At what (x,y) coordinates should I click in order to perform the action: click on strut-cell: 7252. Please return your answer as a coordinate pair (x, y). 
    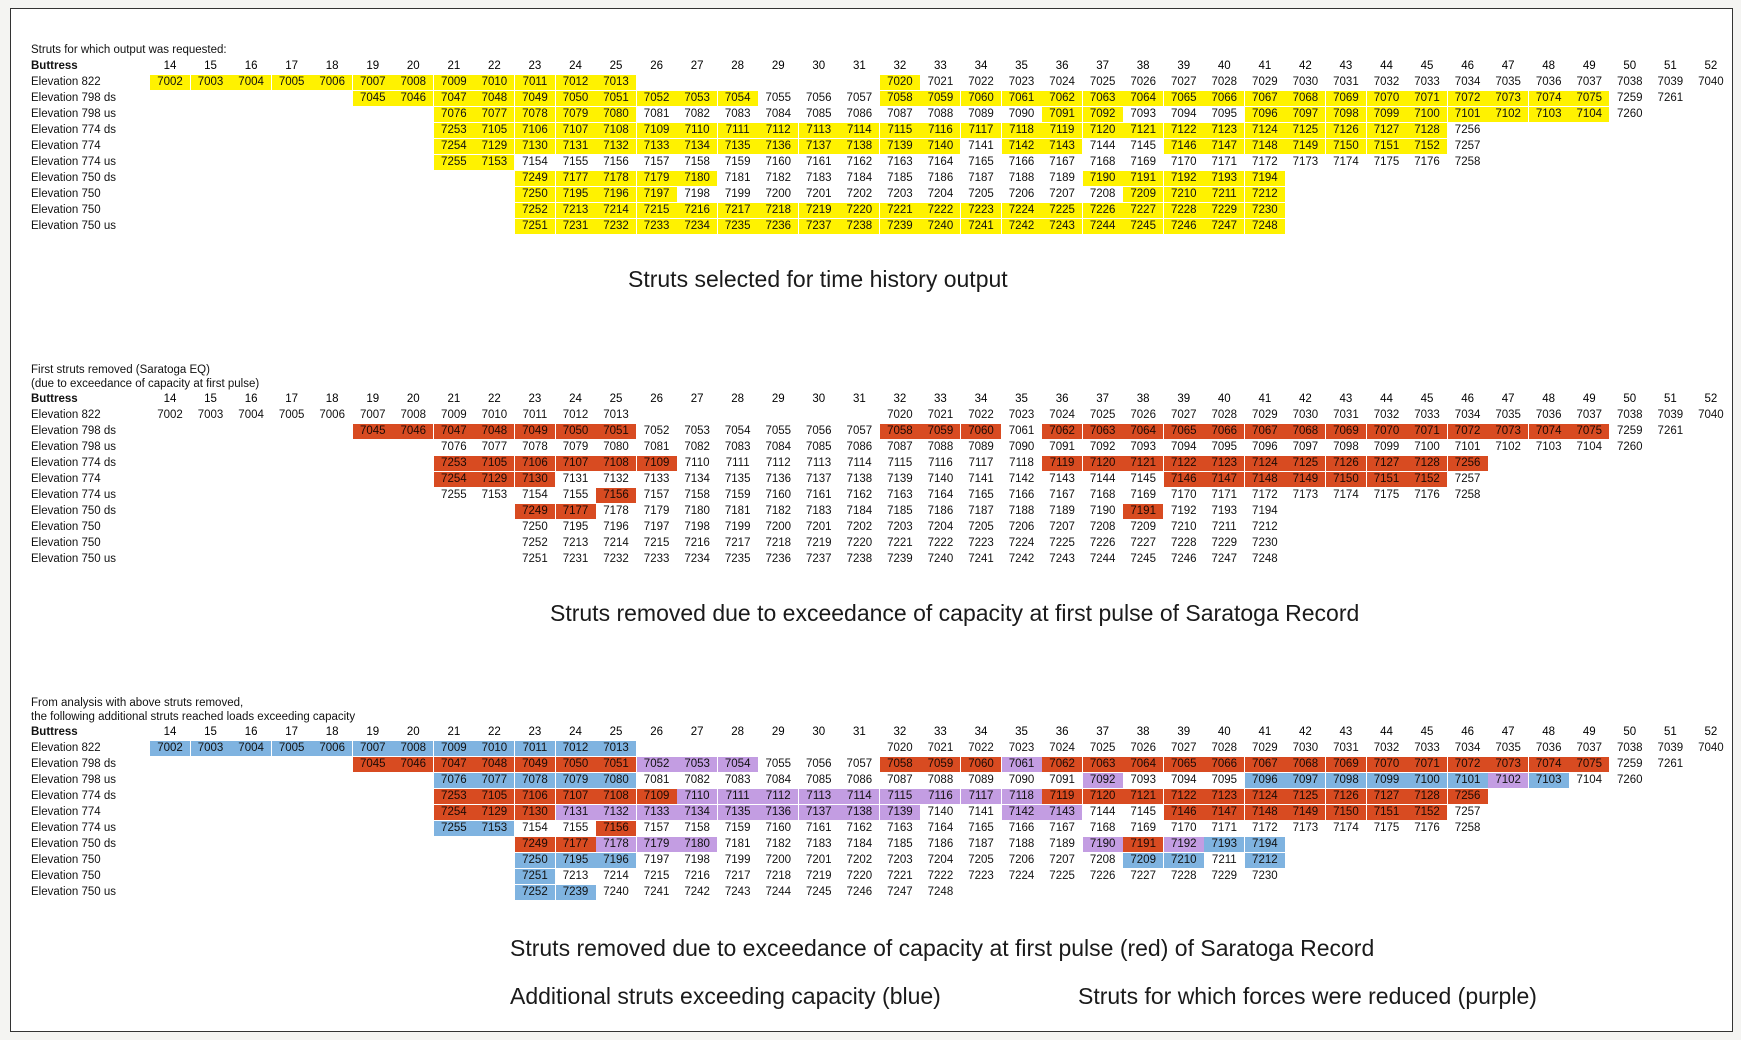
    Looking at the image, I should click on (535, 210).